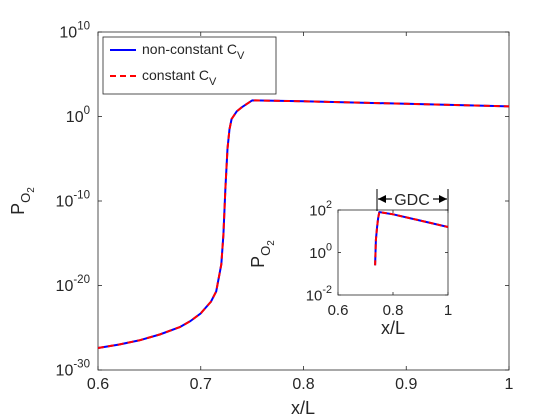  Describe the element at coordinates (98, 384) in the screenshot. I see `main-x-tick-label: 0.6` at that location.